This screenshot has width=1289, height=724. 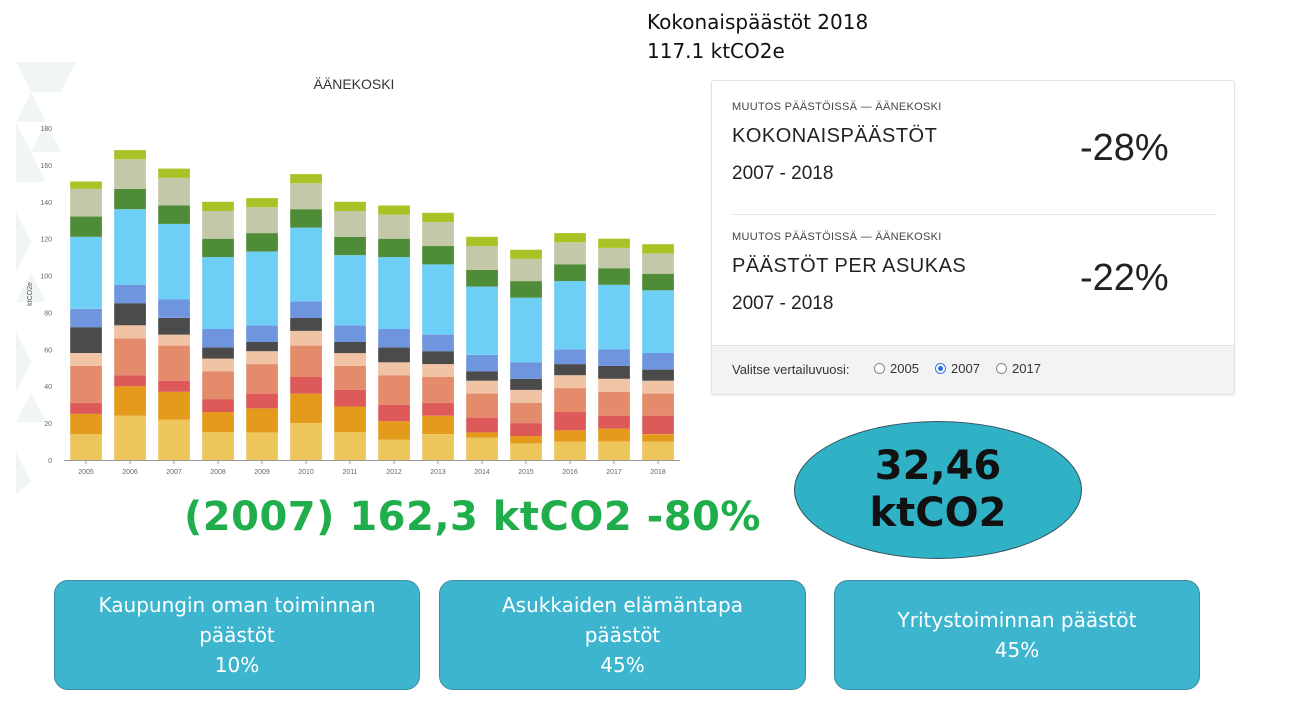 I want to click on comparison-year-selector: Valitse vertailuvuosi: 2005 2007 2017, so click(x=973, y=369).